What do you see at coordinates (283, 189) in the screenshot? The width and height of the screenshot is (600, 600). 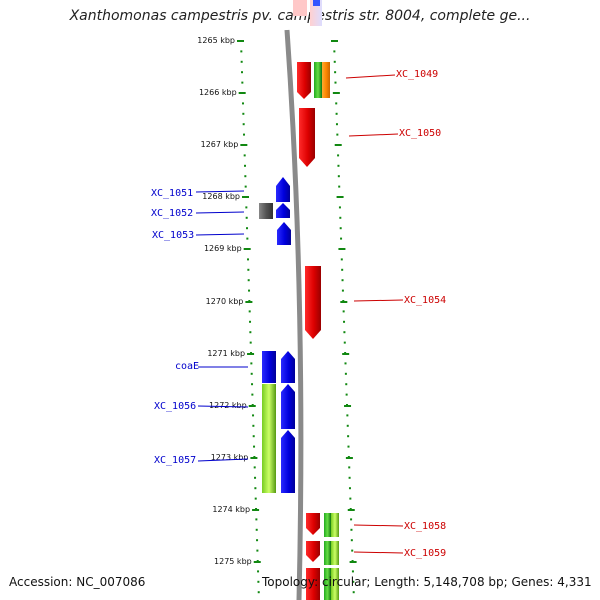 I see `gene-feature-xc1051` at bounding box center [283, 189].